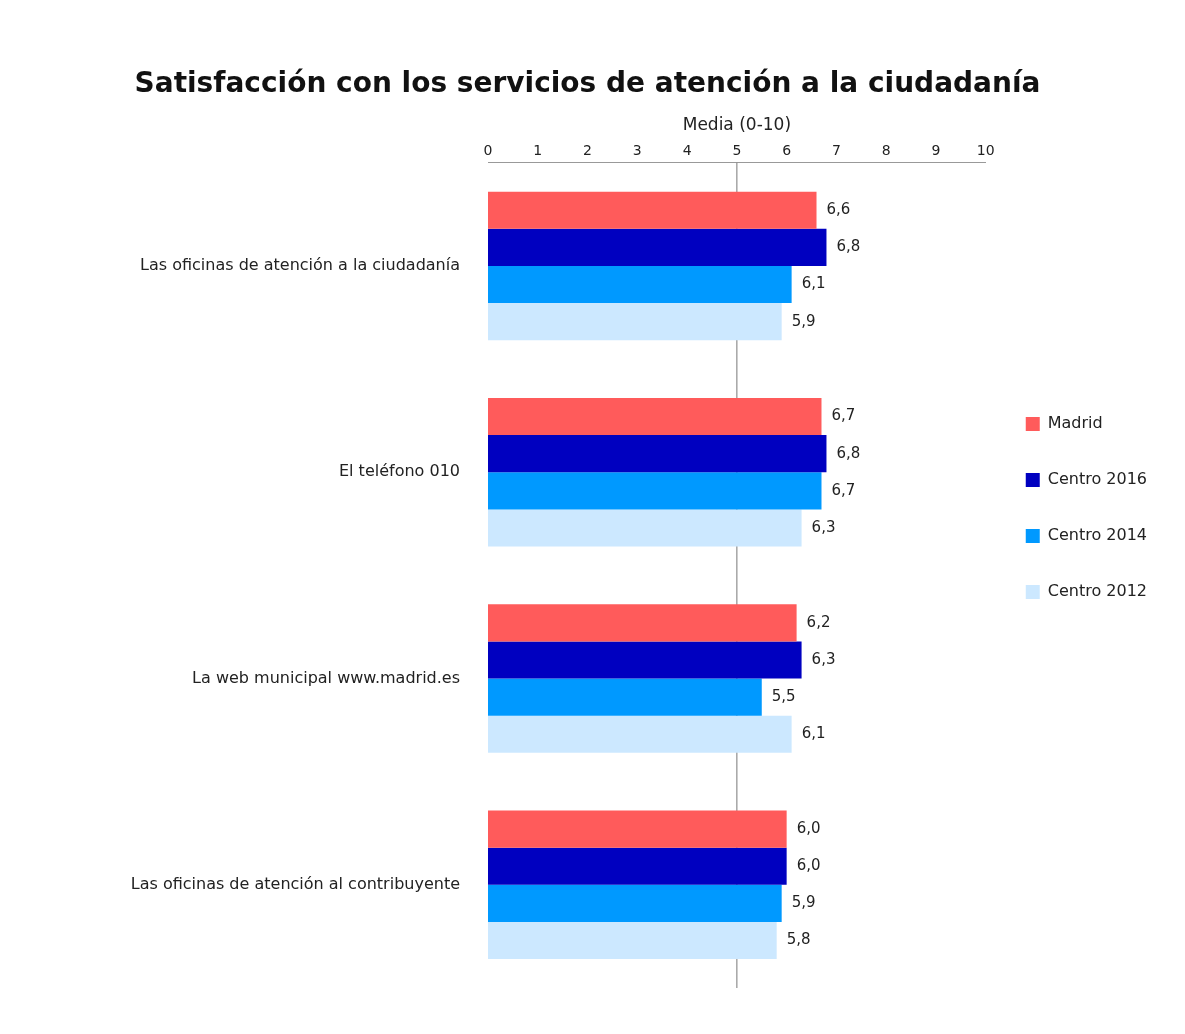  Describe the element at coordinates (838, 209) in the screenshot. I see `data-label: 6,6` at that location.